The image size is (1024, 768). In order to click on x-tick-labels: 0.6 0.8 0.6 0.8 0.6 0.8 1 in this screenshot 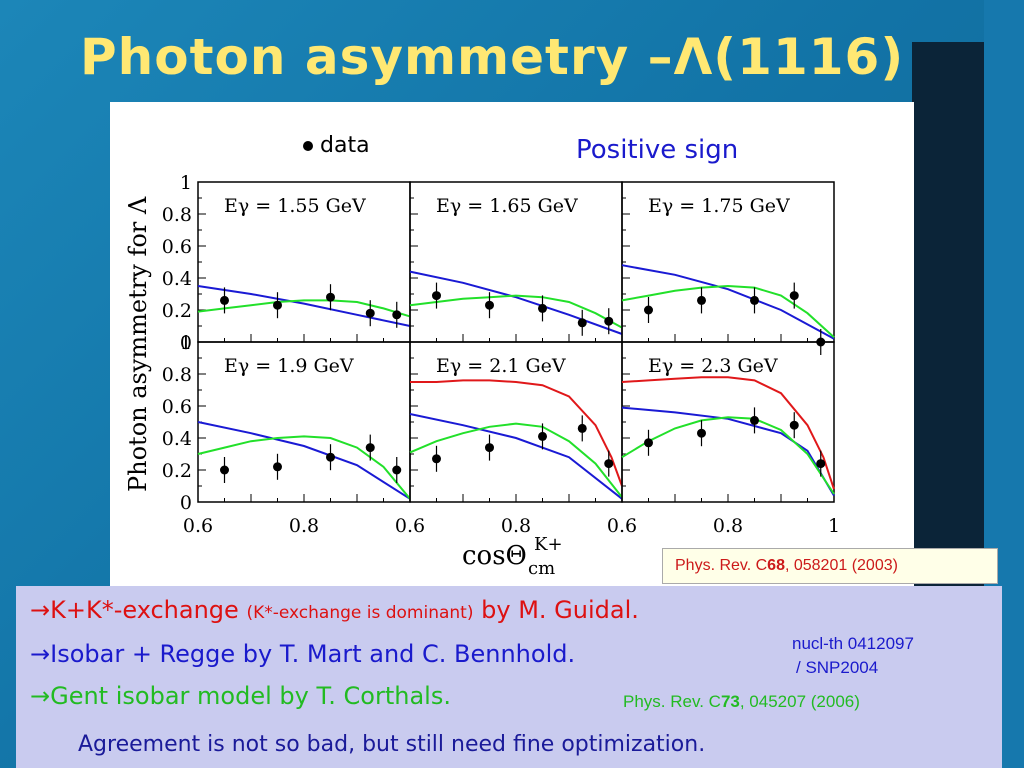, I will do `click(511, 526)`.